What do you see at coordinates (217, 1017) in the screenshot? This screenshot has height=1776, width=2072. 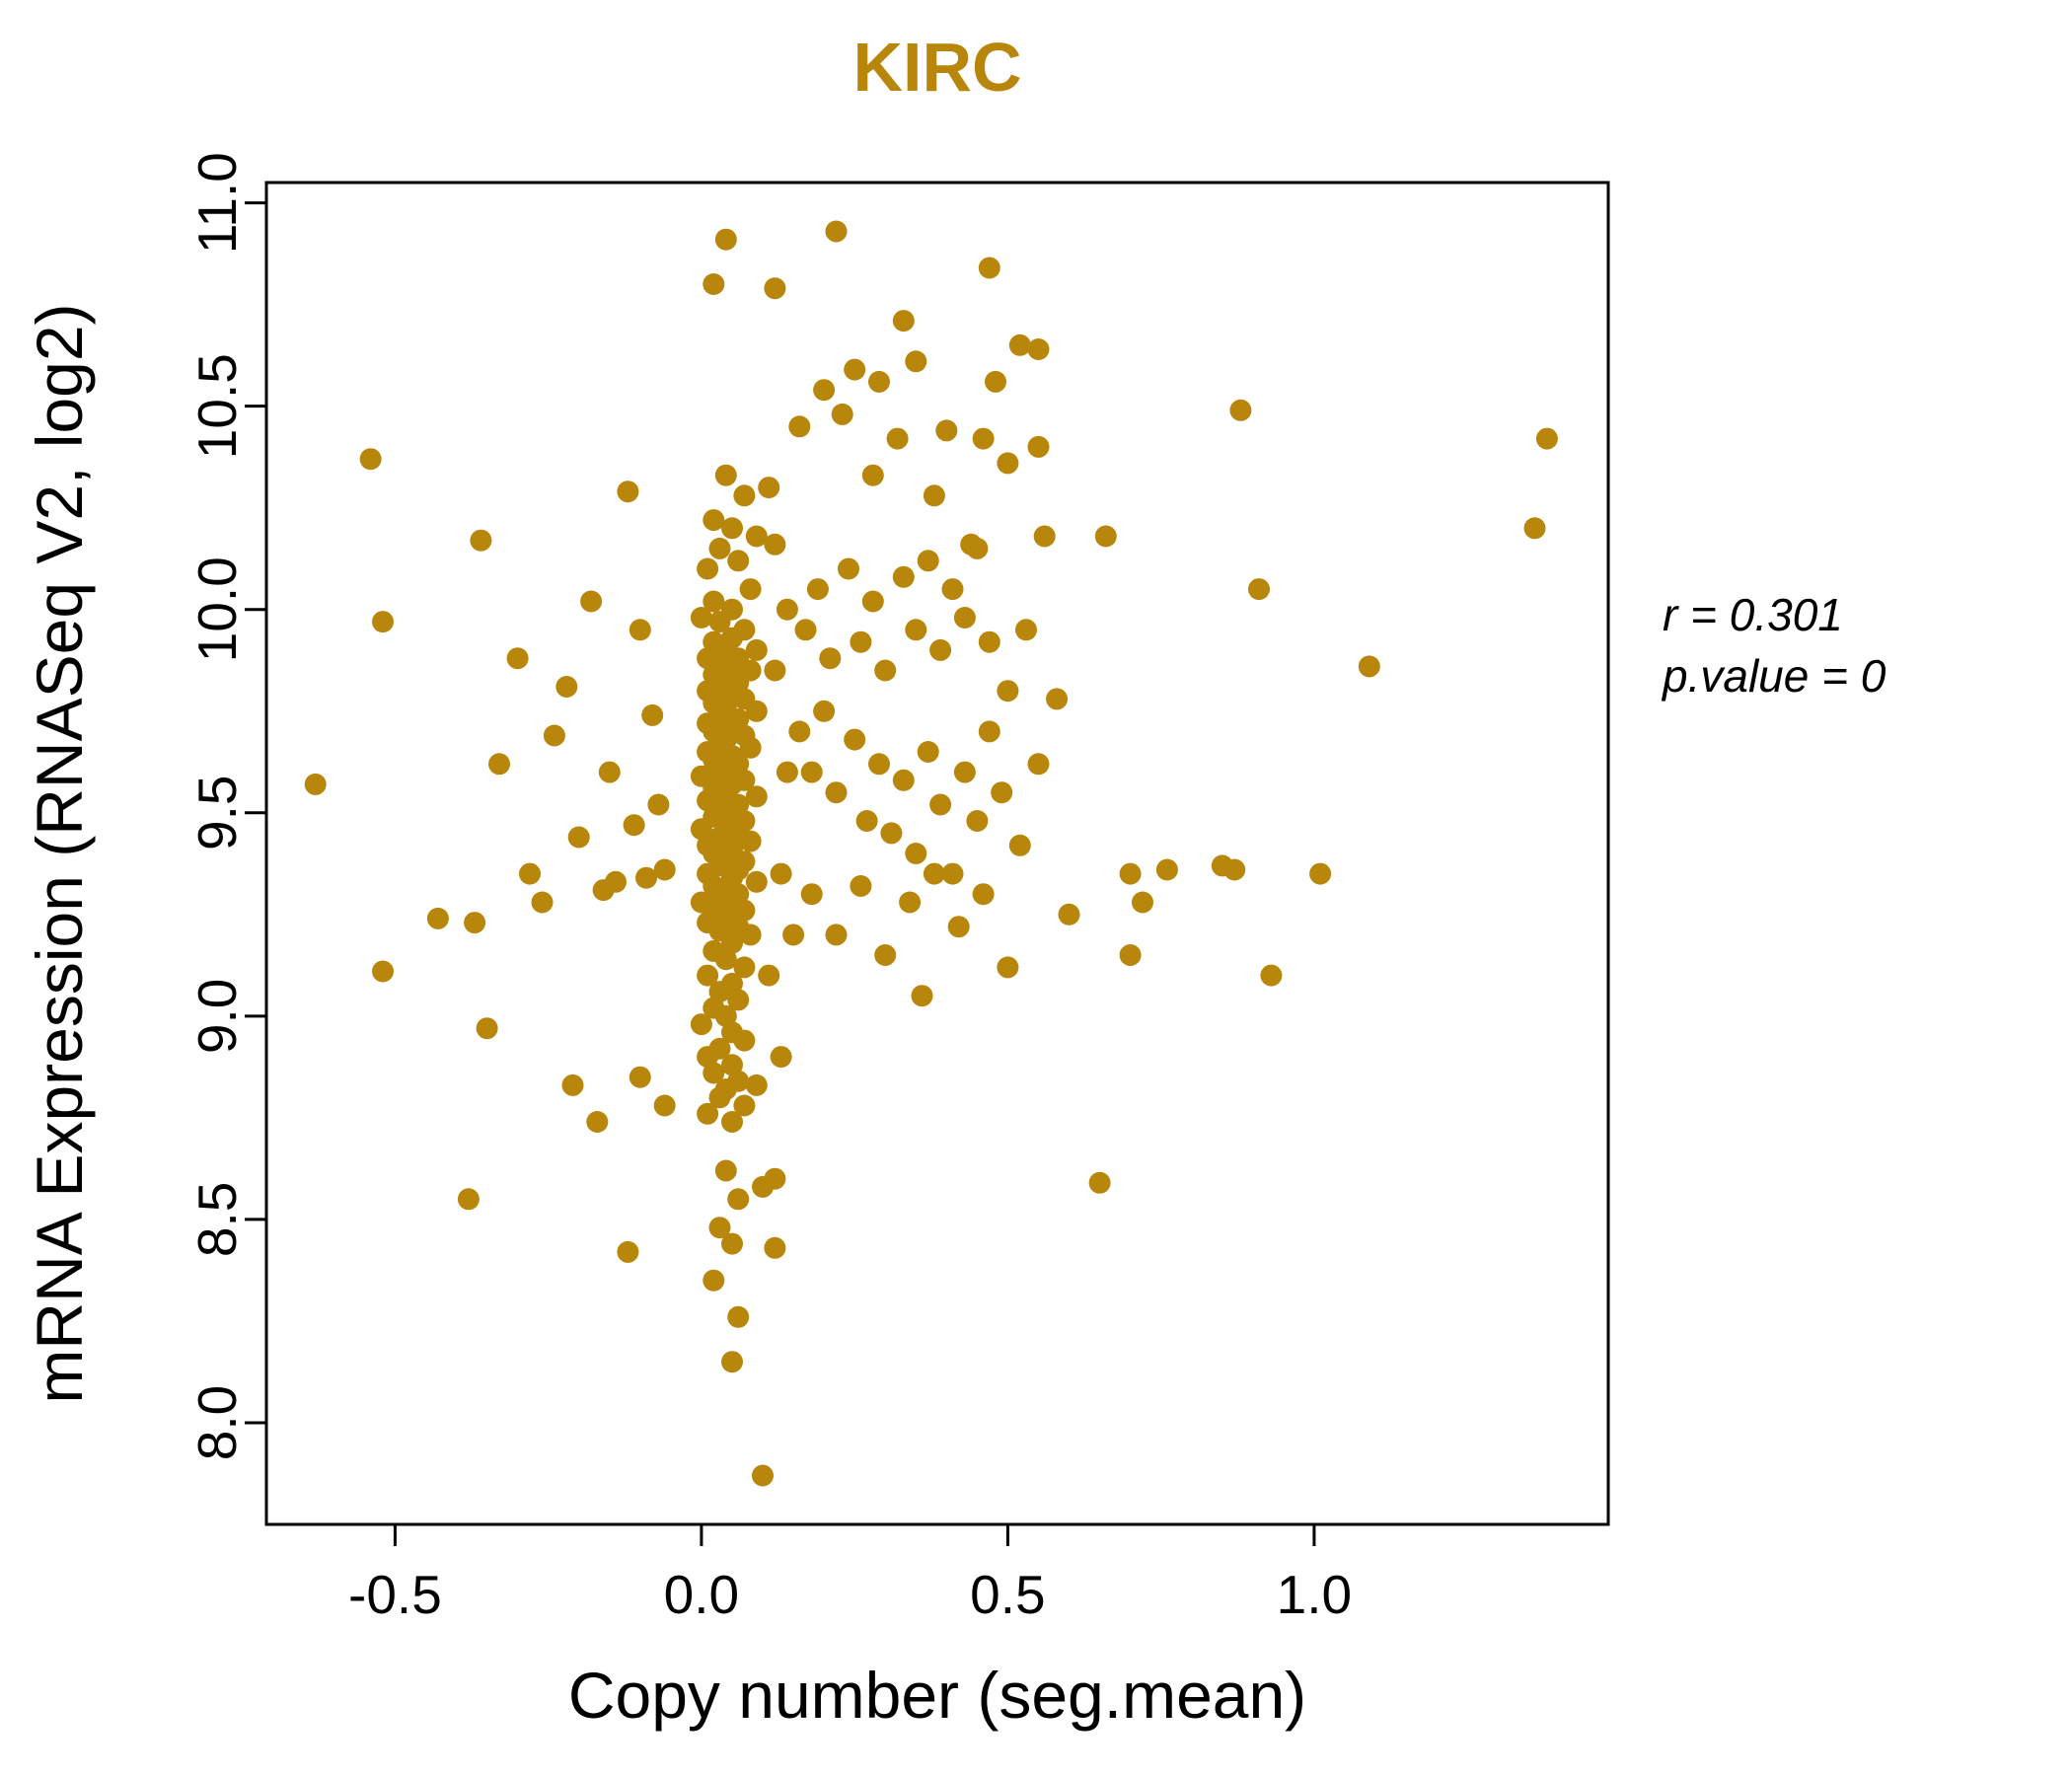 I see `y-tick-label: 9.0` at bounding box center [217, 1017].